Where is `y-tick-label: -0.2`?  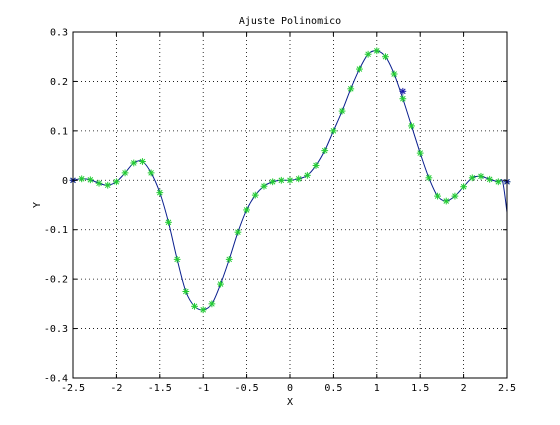
y-tick-label: -0.2 is located at coordinates (56, 280).